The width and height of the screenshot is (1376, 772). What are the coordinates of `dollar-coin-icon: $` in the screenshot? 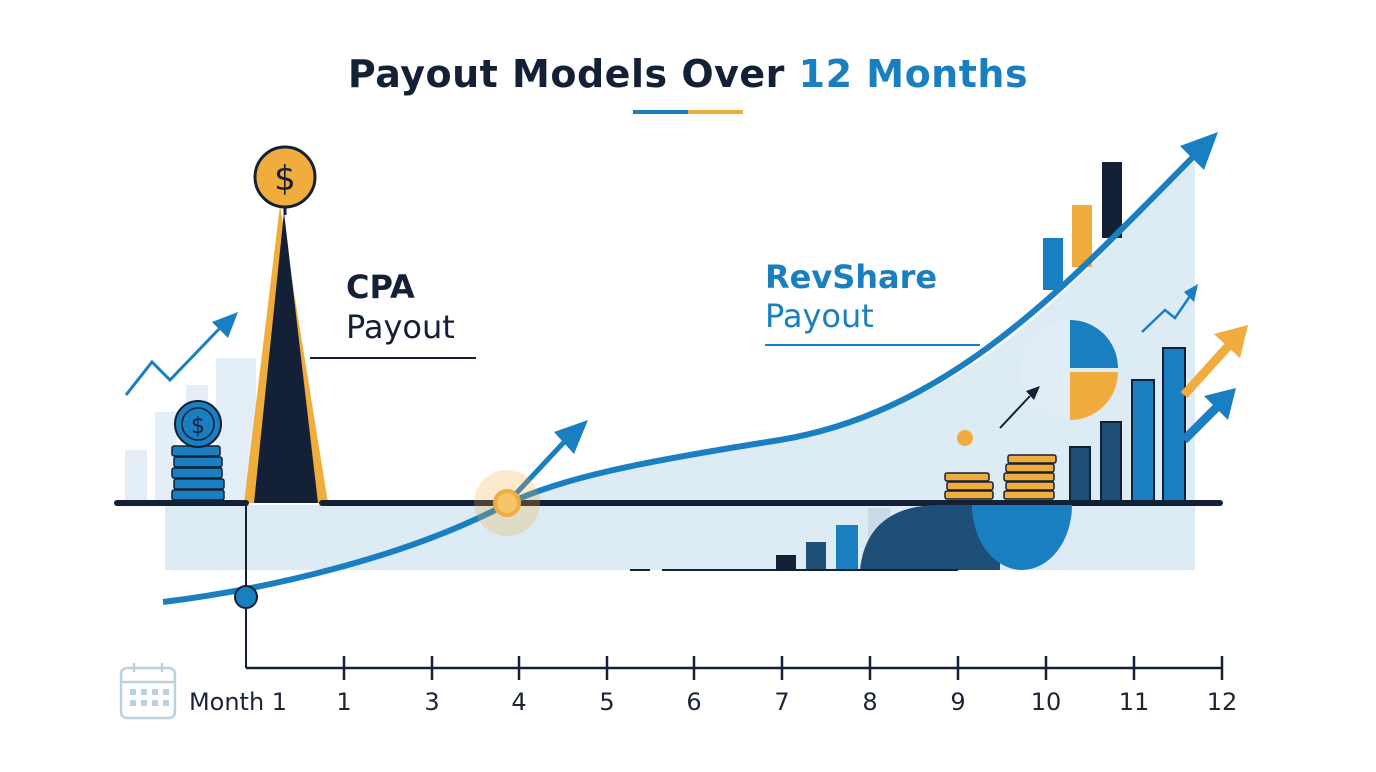 It's located at (285, 177).